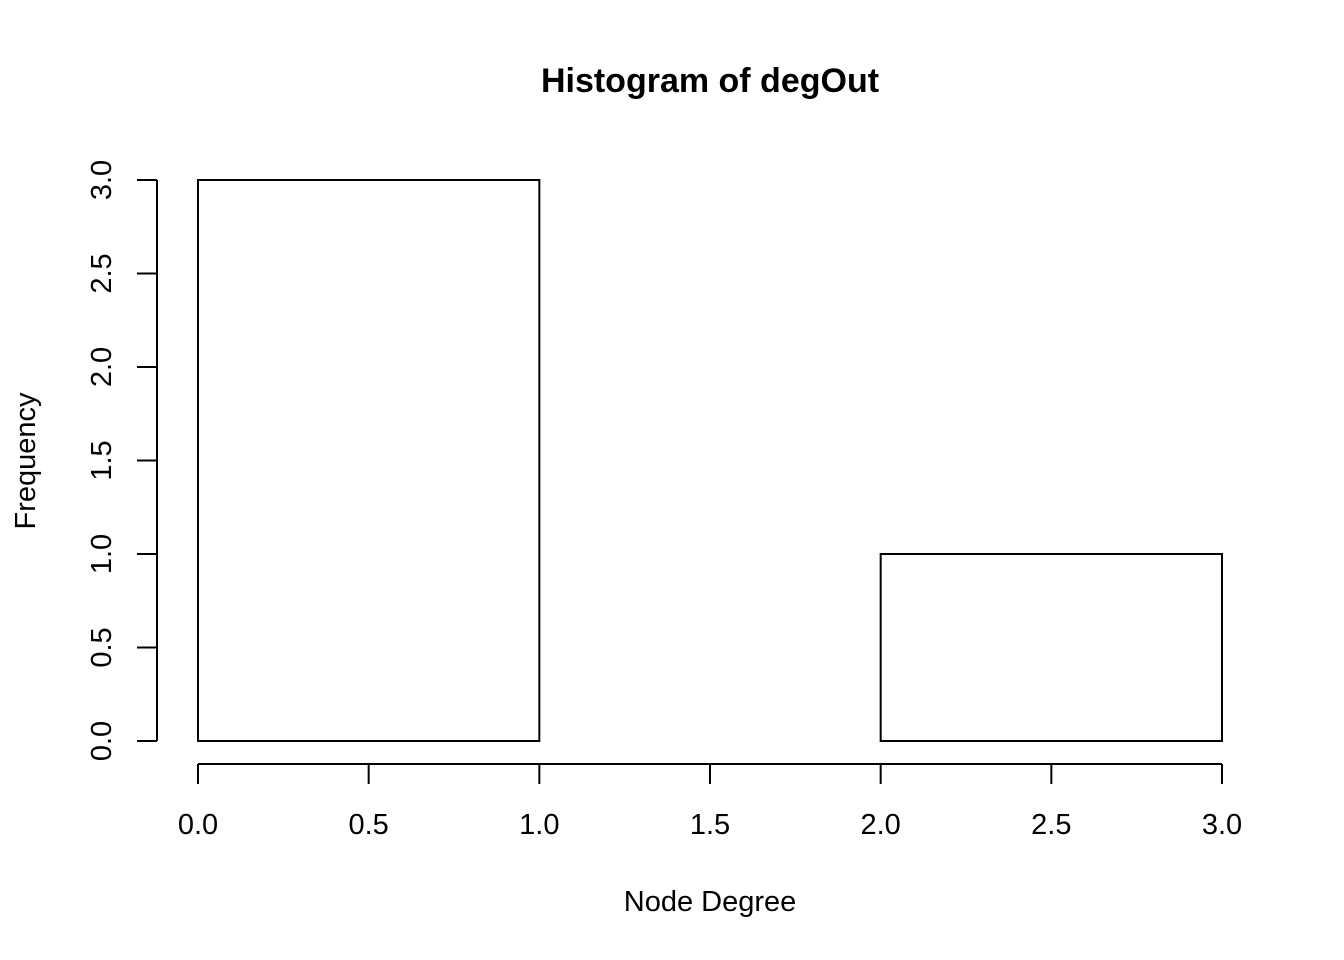 The image size is (1344, 960). What do you see at coordinates (102, 554) in the screenshot?
I see `y-tick-label-2: 1.0` at bounding box center [102, 554].